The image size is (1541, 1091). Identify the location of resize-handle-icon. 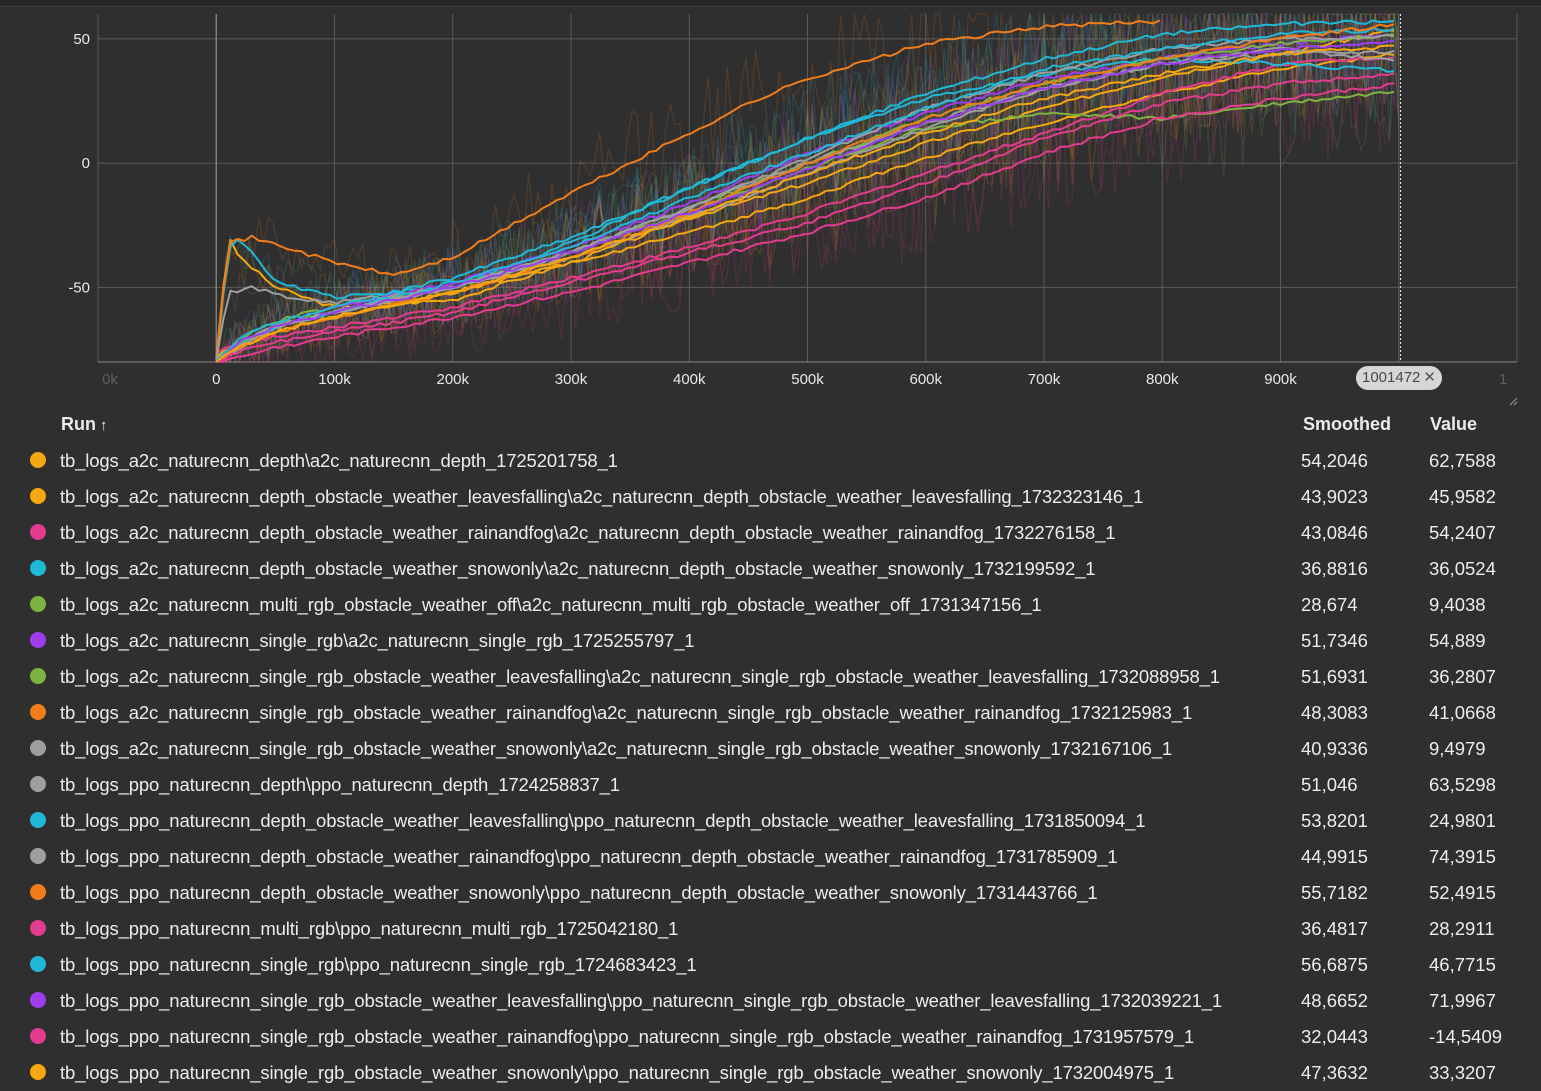
(1513, 401).